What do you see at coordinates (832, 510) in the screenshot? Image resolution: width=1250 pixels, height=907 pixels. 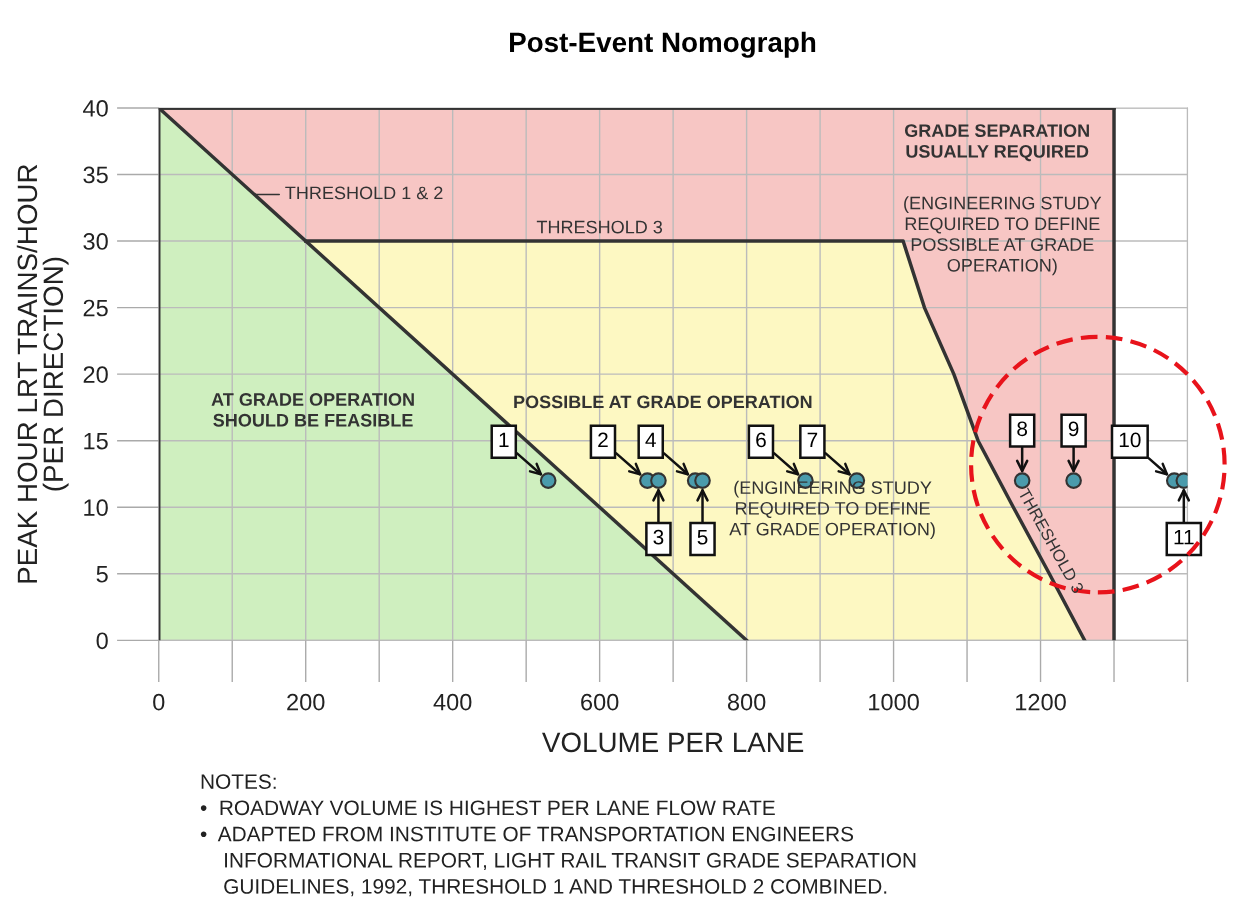 I see `annotation: (ENGINEERING STUDY REQUIRED TO DEFINE AT GRADE OPERATION)` at bounding box center [832, 510].